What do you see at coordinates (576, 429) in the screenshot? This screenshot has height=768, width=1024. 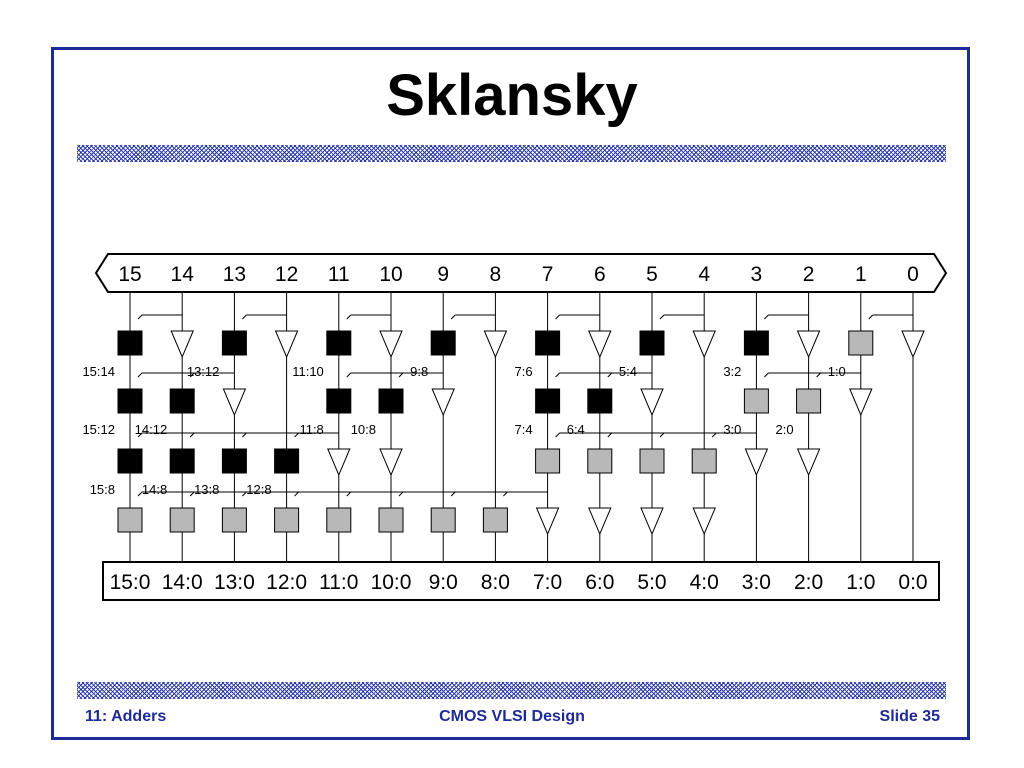 I see `cell-span-label: 6:4` at bounding box center [576, 429].